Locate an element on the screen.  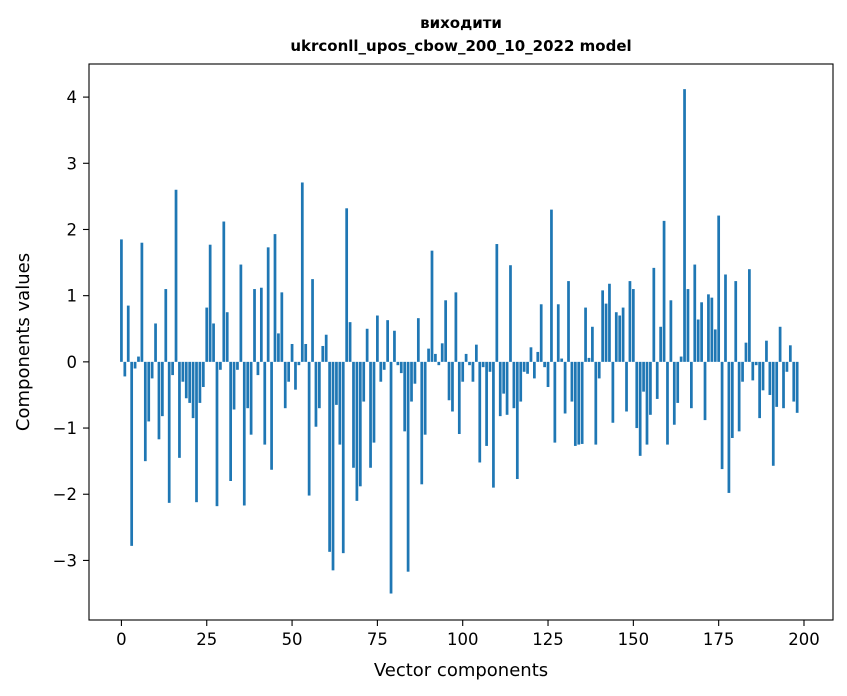
y-tick-label: 4 is located at coordinates (72, 97).